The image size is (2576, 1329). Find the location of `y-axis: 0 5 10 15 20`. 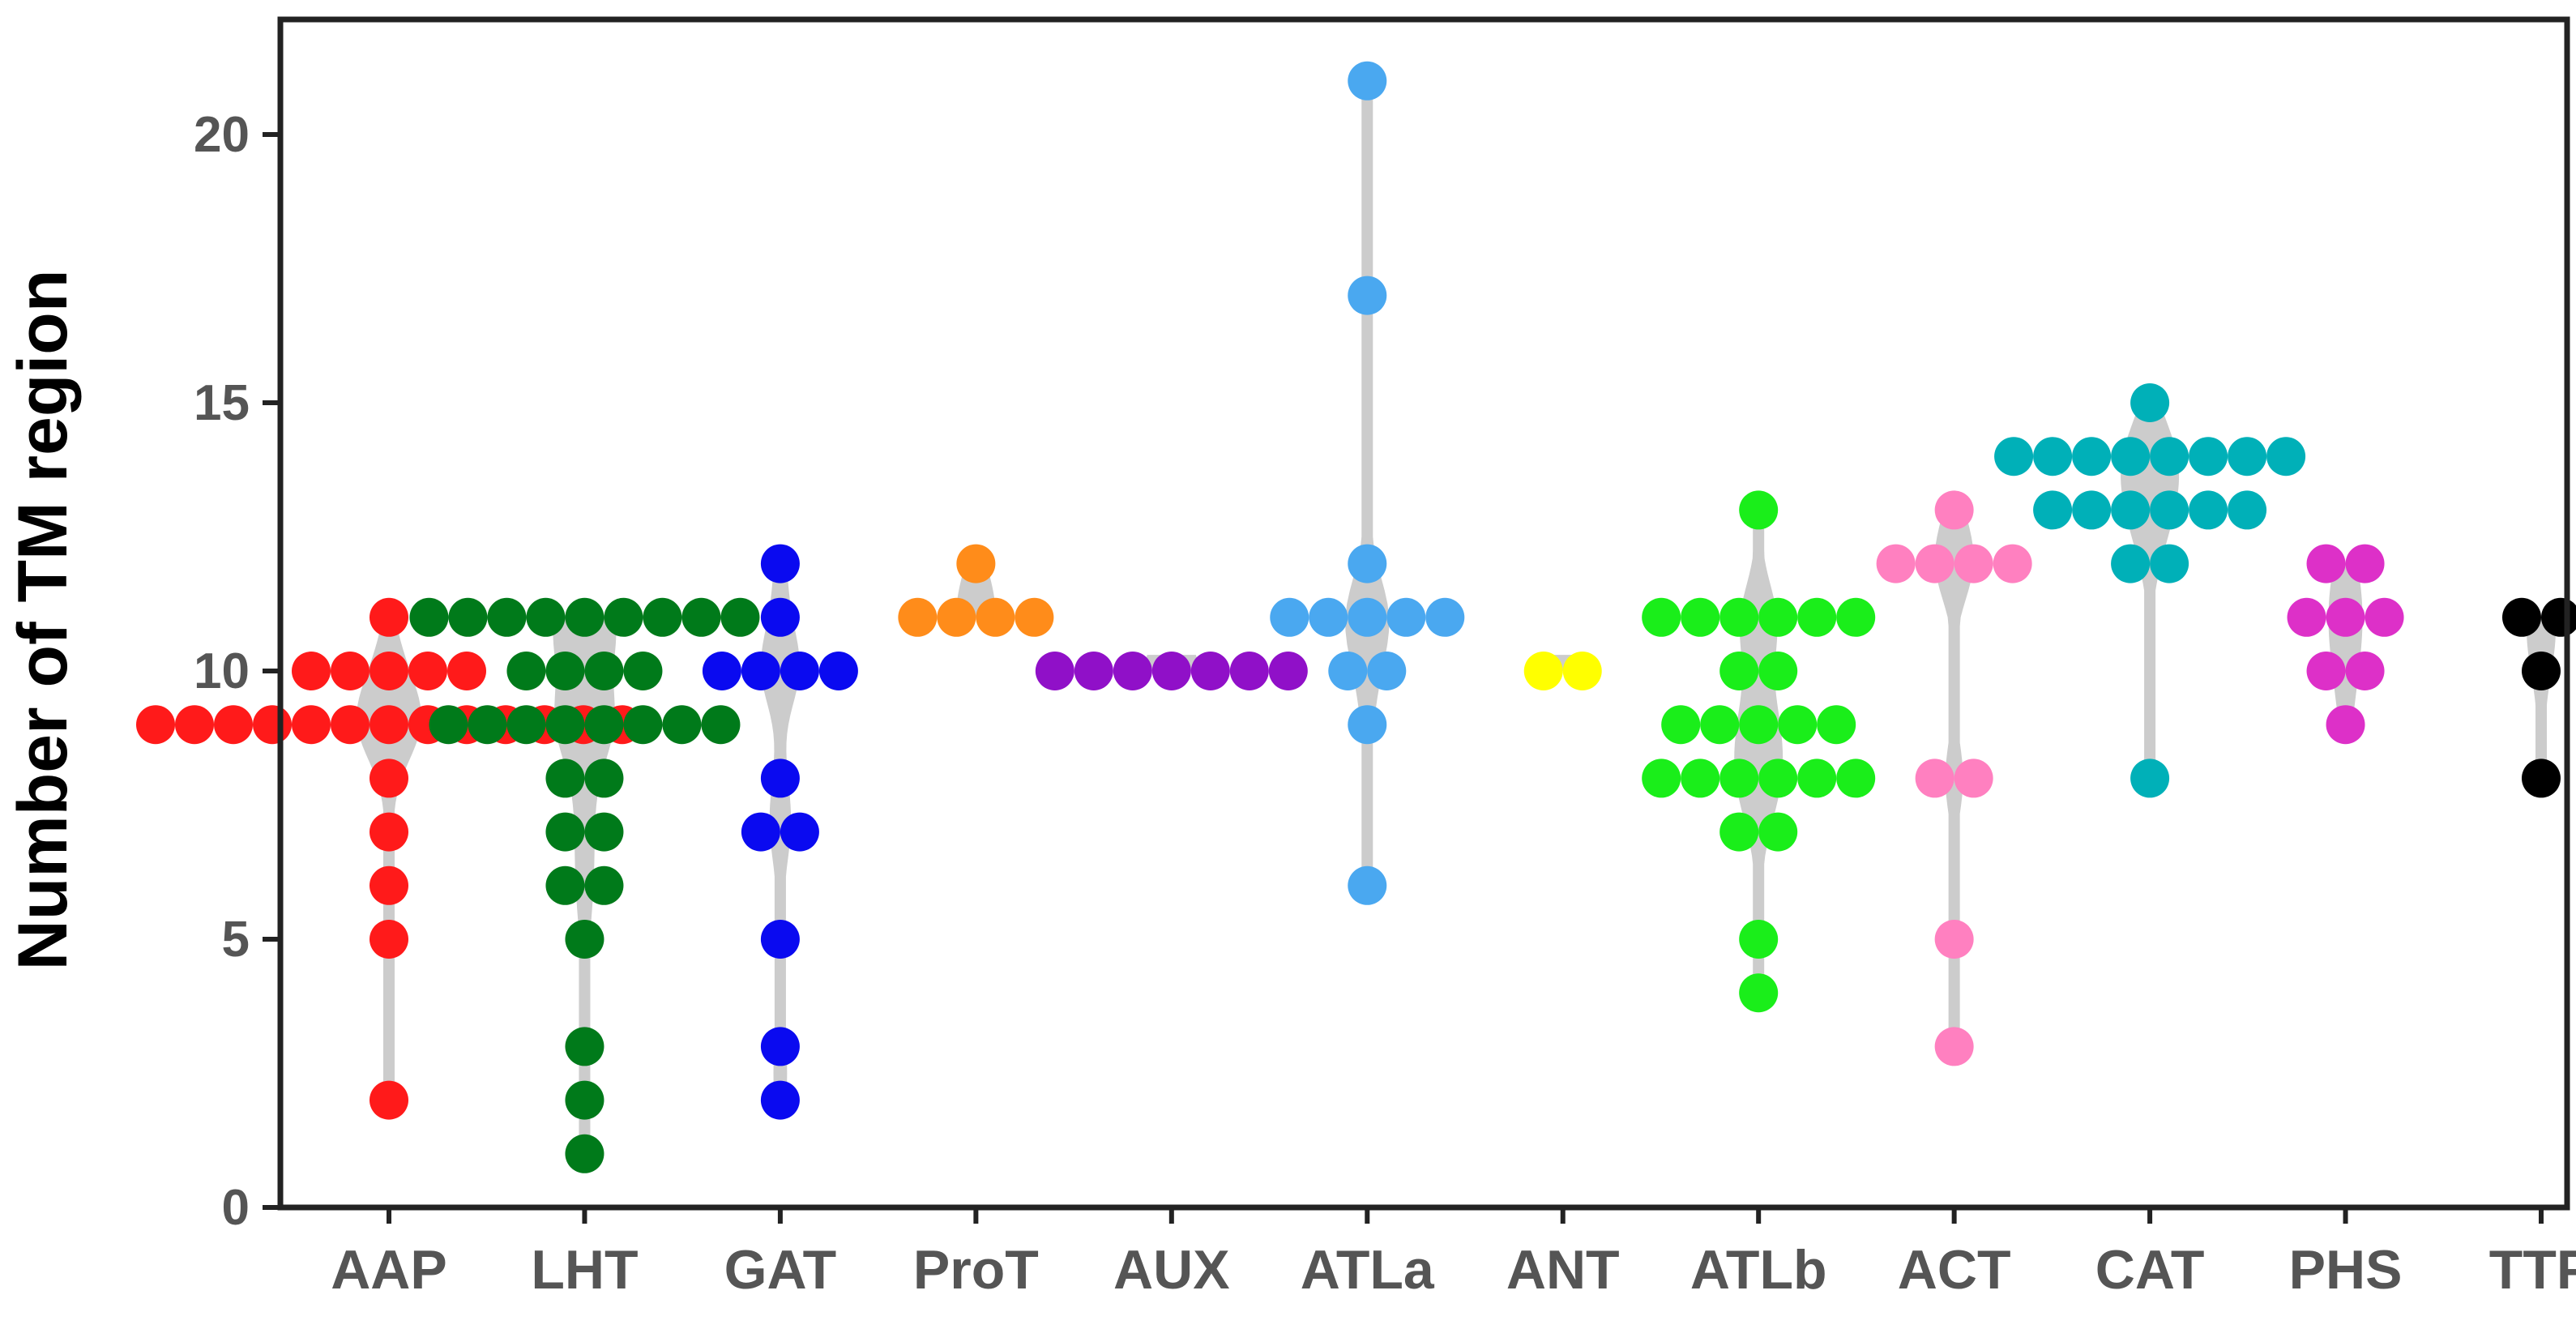

y-axis: 0 5 10 15 20 is located at coordinates (237, 672).